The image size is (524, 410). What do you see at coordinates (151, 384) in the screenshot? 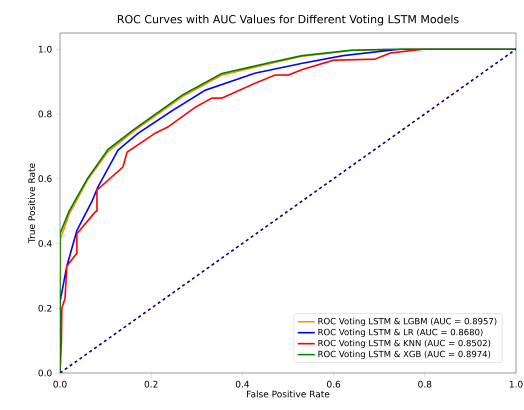
I see `x-tick-label: 0.2` at bounding box center [151, 384].